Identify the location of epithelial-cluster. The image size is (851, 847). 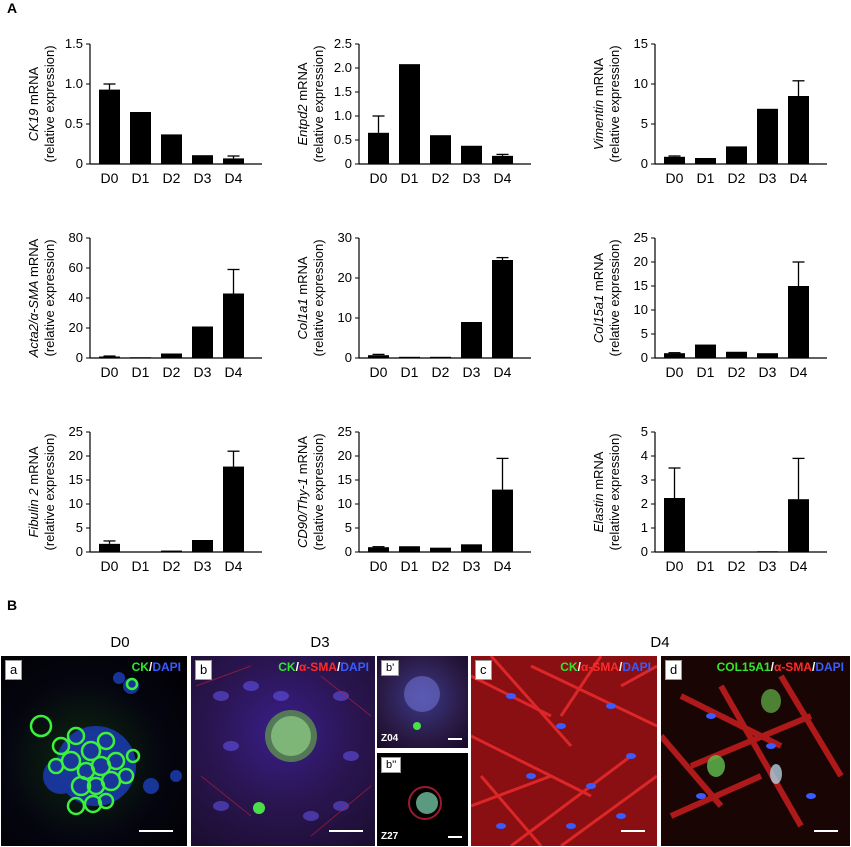
(283, 751).